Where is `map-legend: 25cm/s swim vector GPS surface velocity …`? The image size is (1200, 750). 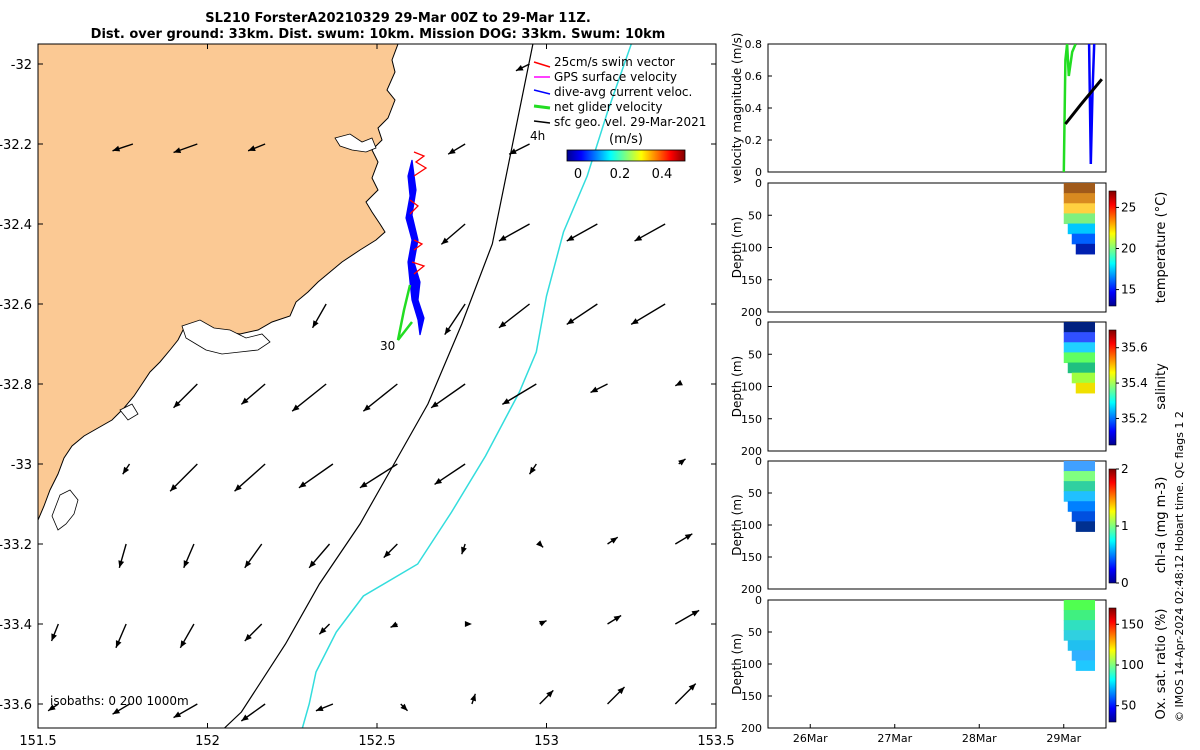 map-legend: 25cm/s swim vector GPS surface velocity … is located at coordinates (619, 92).